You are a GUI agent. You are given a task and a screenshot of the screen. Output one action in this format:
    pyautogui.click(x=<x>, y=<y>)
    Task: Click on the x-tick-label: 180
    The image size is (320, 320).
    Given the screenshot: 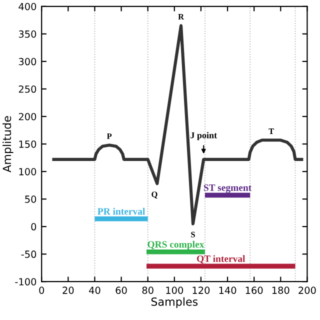 What is the action you would take?
    pyautogui.click(x=281, y=290)
    